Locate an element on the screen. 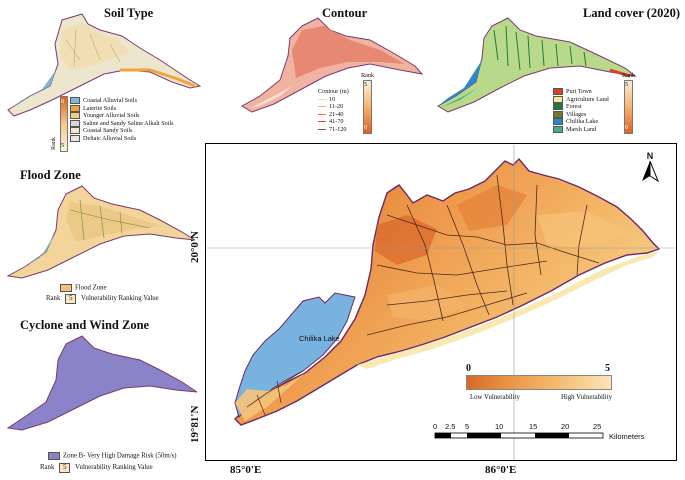 This screenshot has height=480, width=685. cyclone-legend-label: Zone B- Very High Damage Risk (50m/s) is located at coordinates (120, 456).